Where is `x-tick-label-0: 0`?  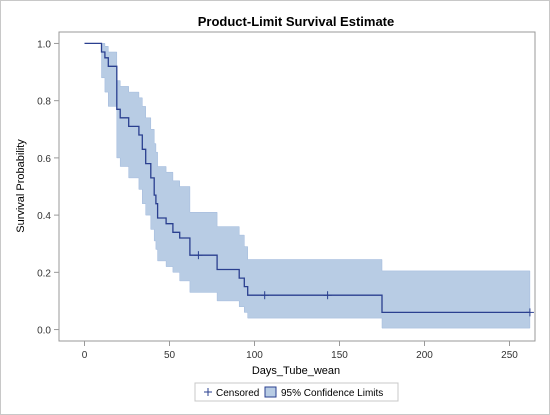 x-tick-label-0: 0 is located at coordinates (85, 355).